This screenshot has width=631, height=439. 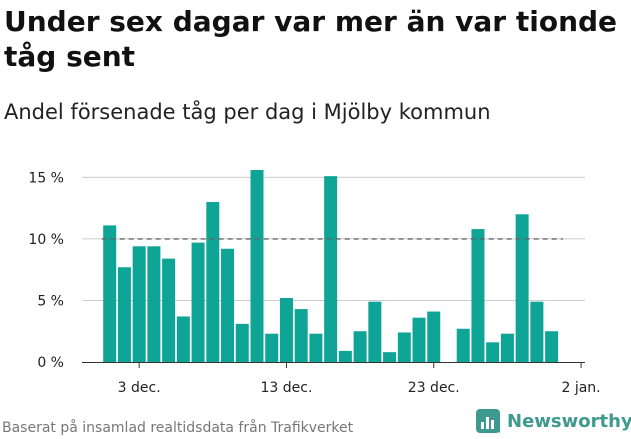 I want to click on y-tick-label: 10 %, so click(x=46, y=240).